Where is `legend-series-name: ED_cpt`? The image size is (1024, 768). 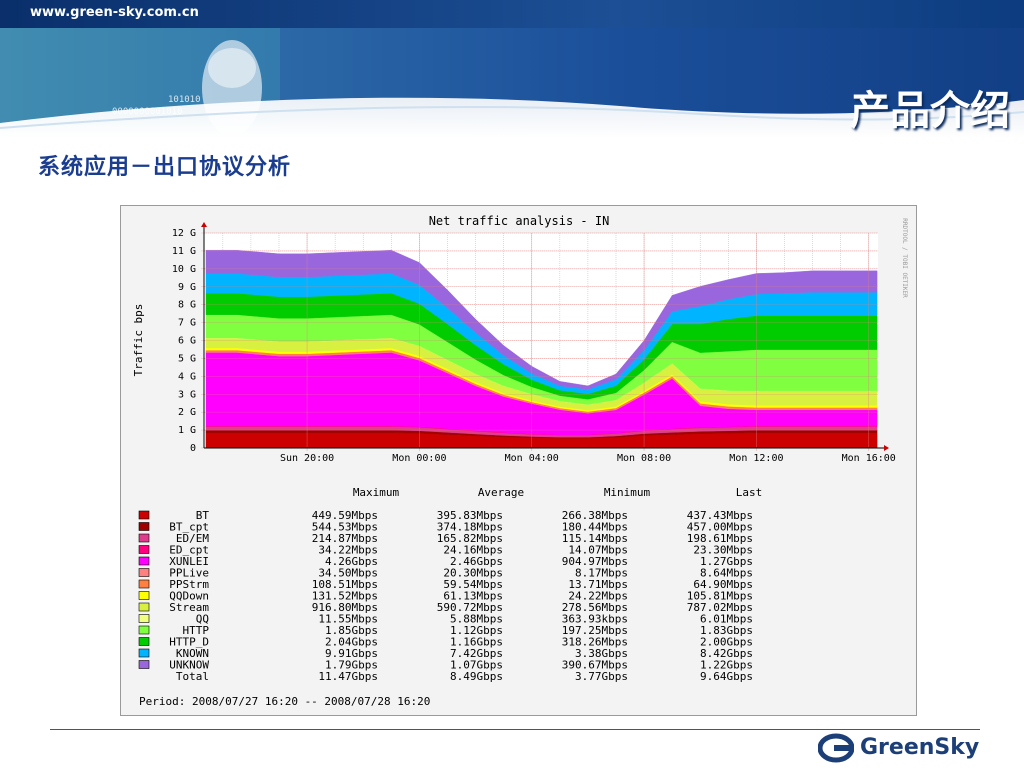 legend-series-name: ED_cpt is located at coordinates (189, 550).